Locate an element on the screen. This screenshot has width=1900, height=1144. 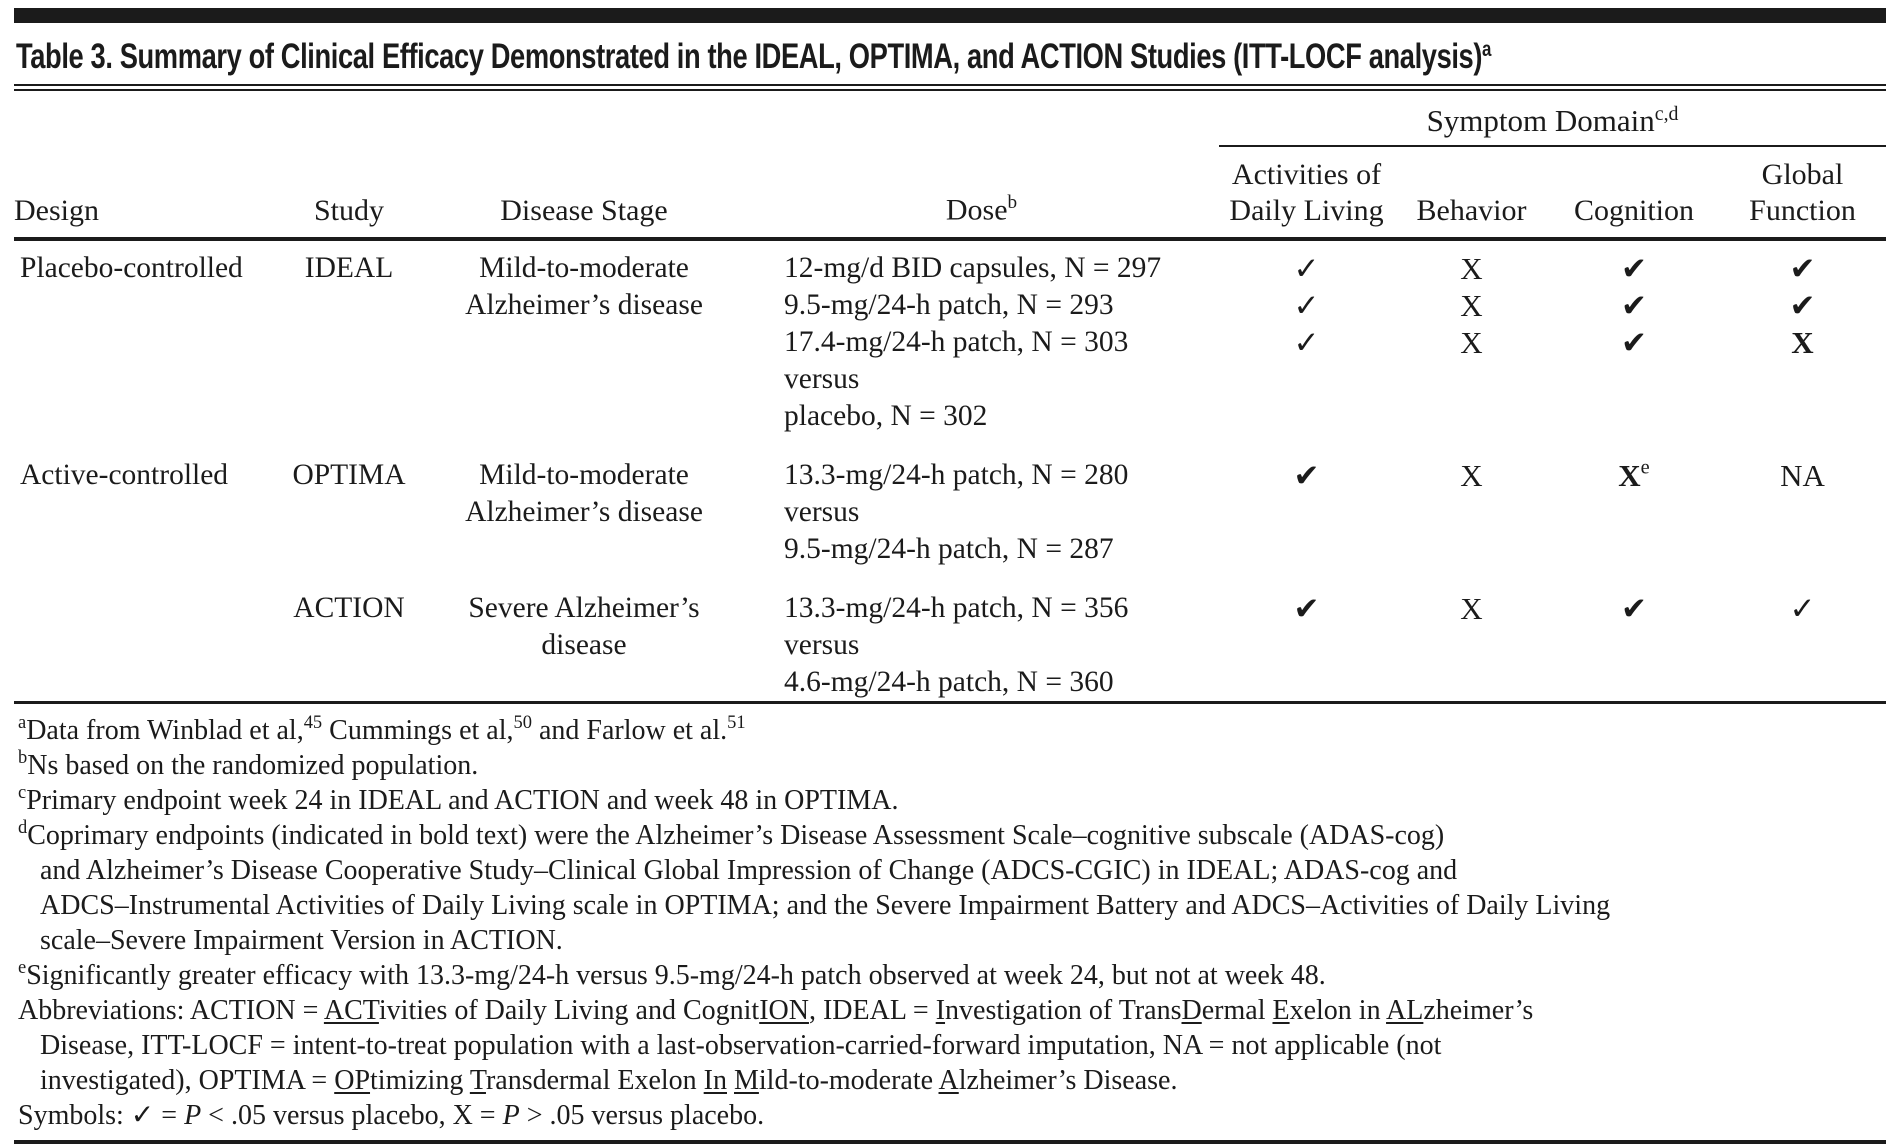
column-header-study: Study is located at coordinates (349, 193).